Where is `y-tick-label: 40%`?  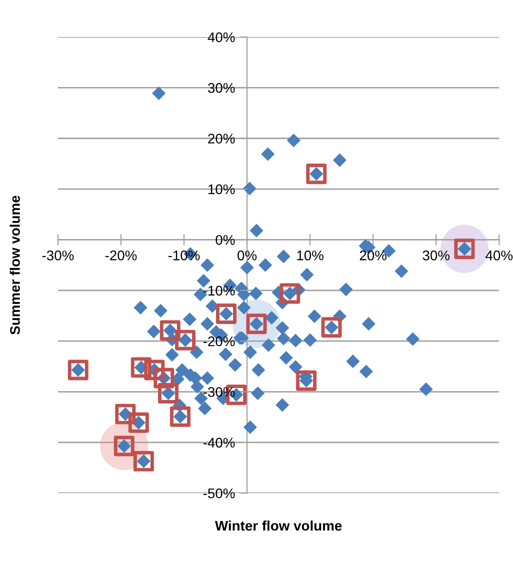 y-tick-label: 40% is located at coordinates (221, 37).